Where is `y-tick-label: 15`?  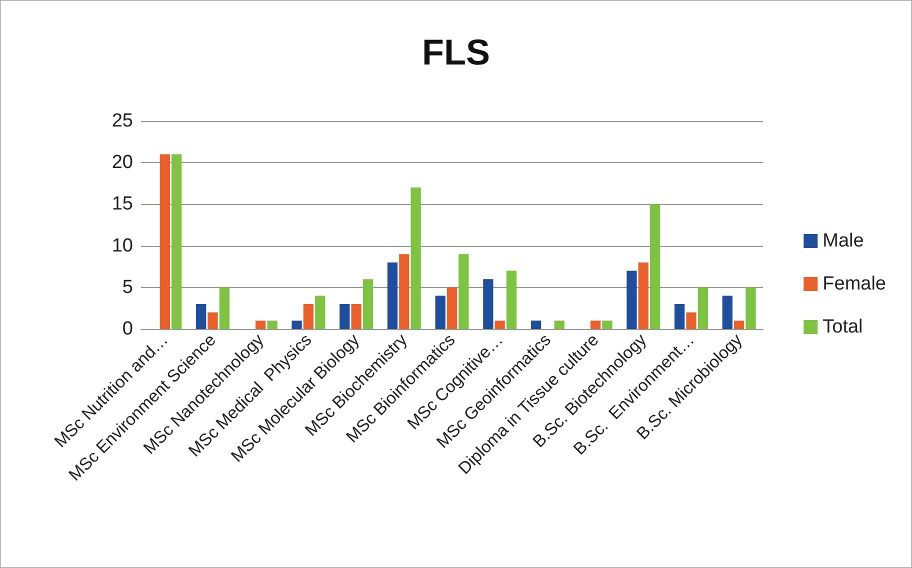 y-tick-label: 15 is located at coordinates (122, 204).